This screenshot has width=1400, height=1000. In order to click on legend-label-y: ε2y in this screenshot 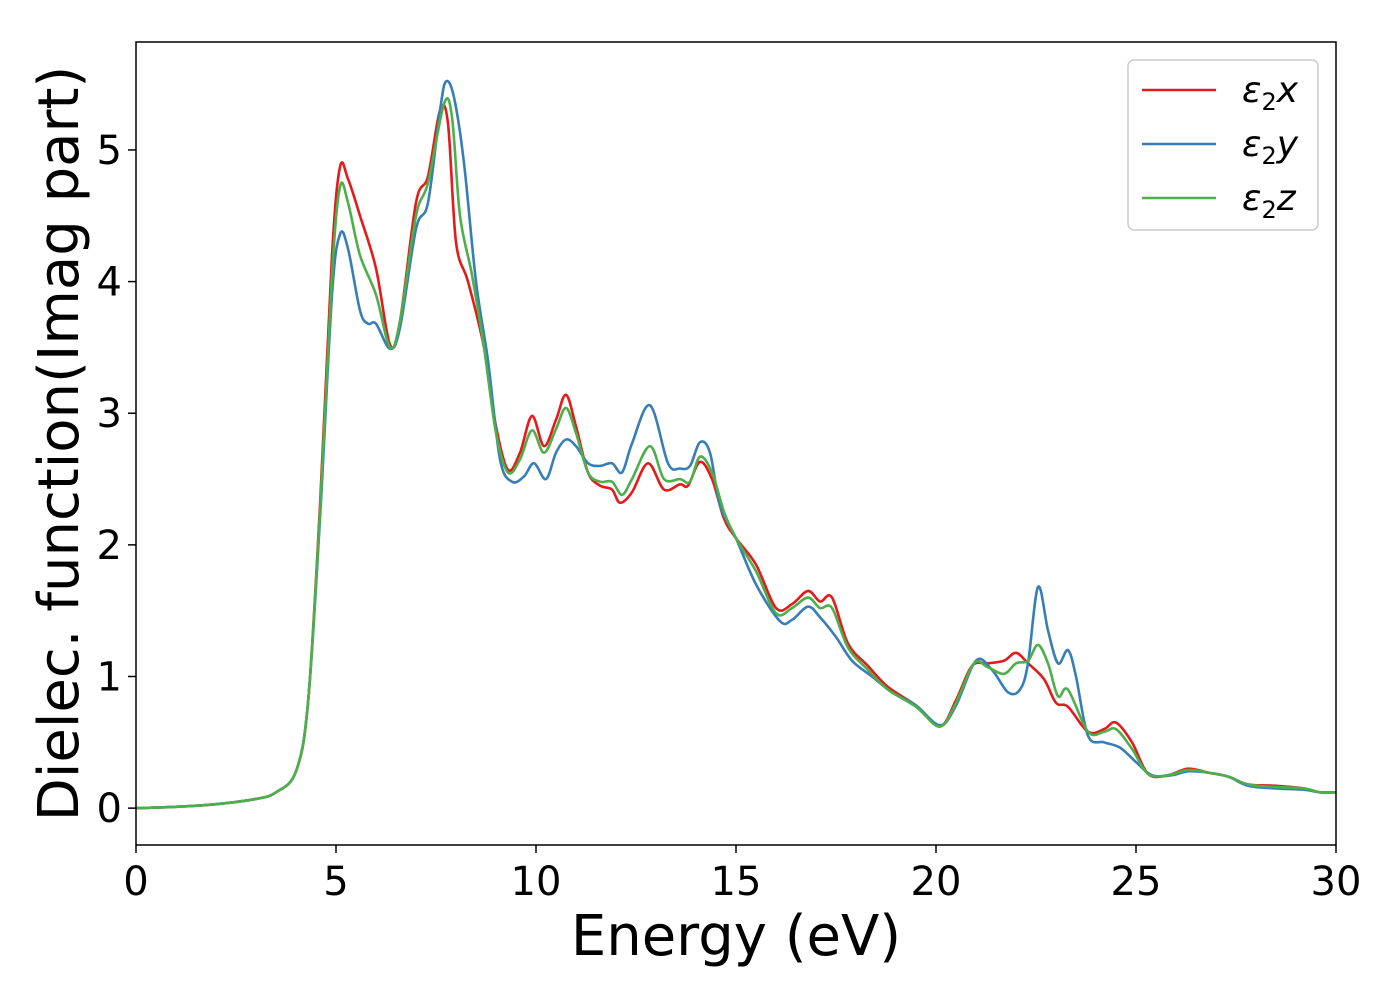, I will do `click(1270, 147)`.